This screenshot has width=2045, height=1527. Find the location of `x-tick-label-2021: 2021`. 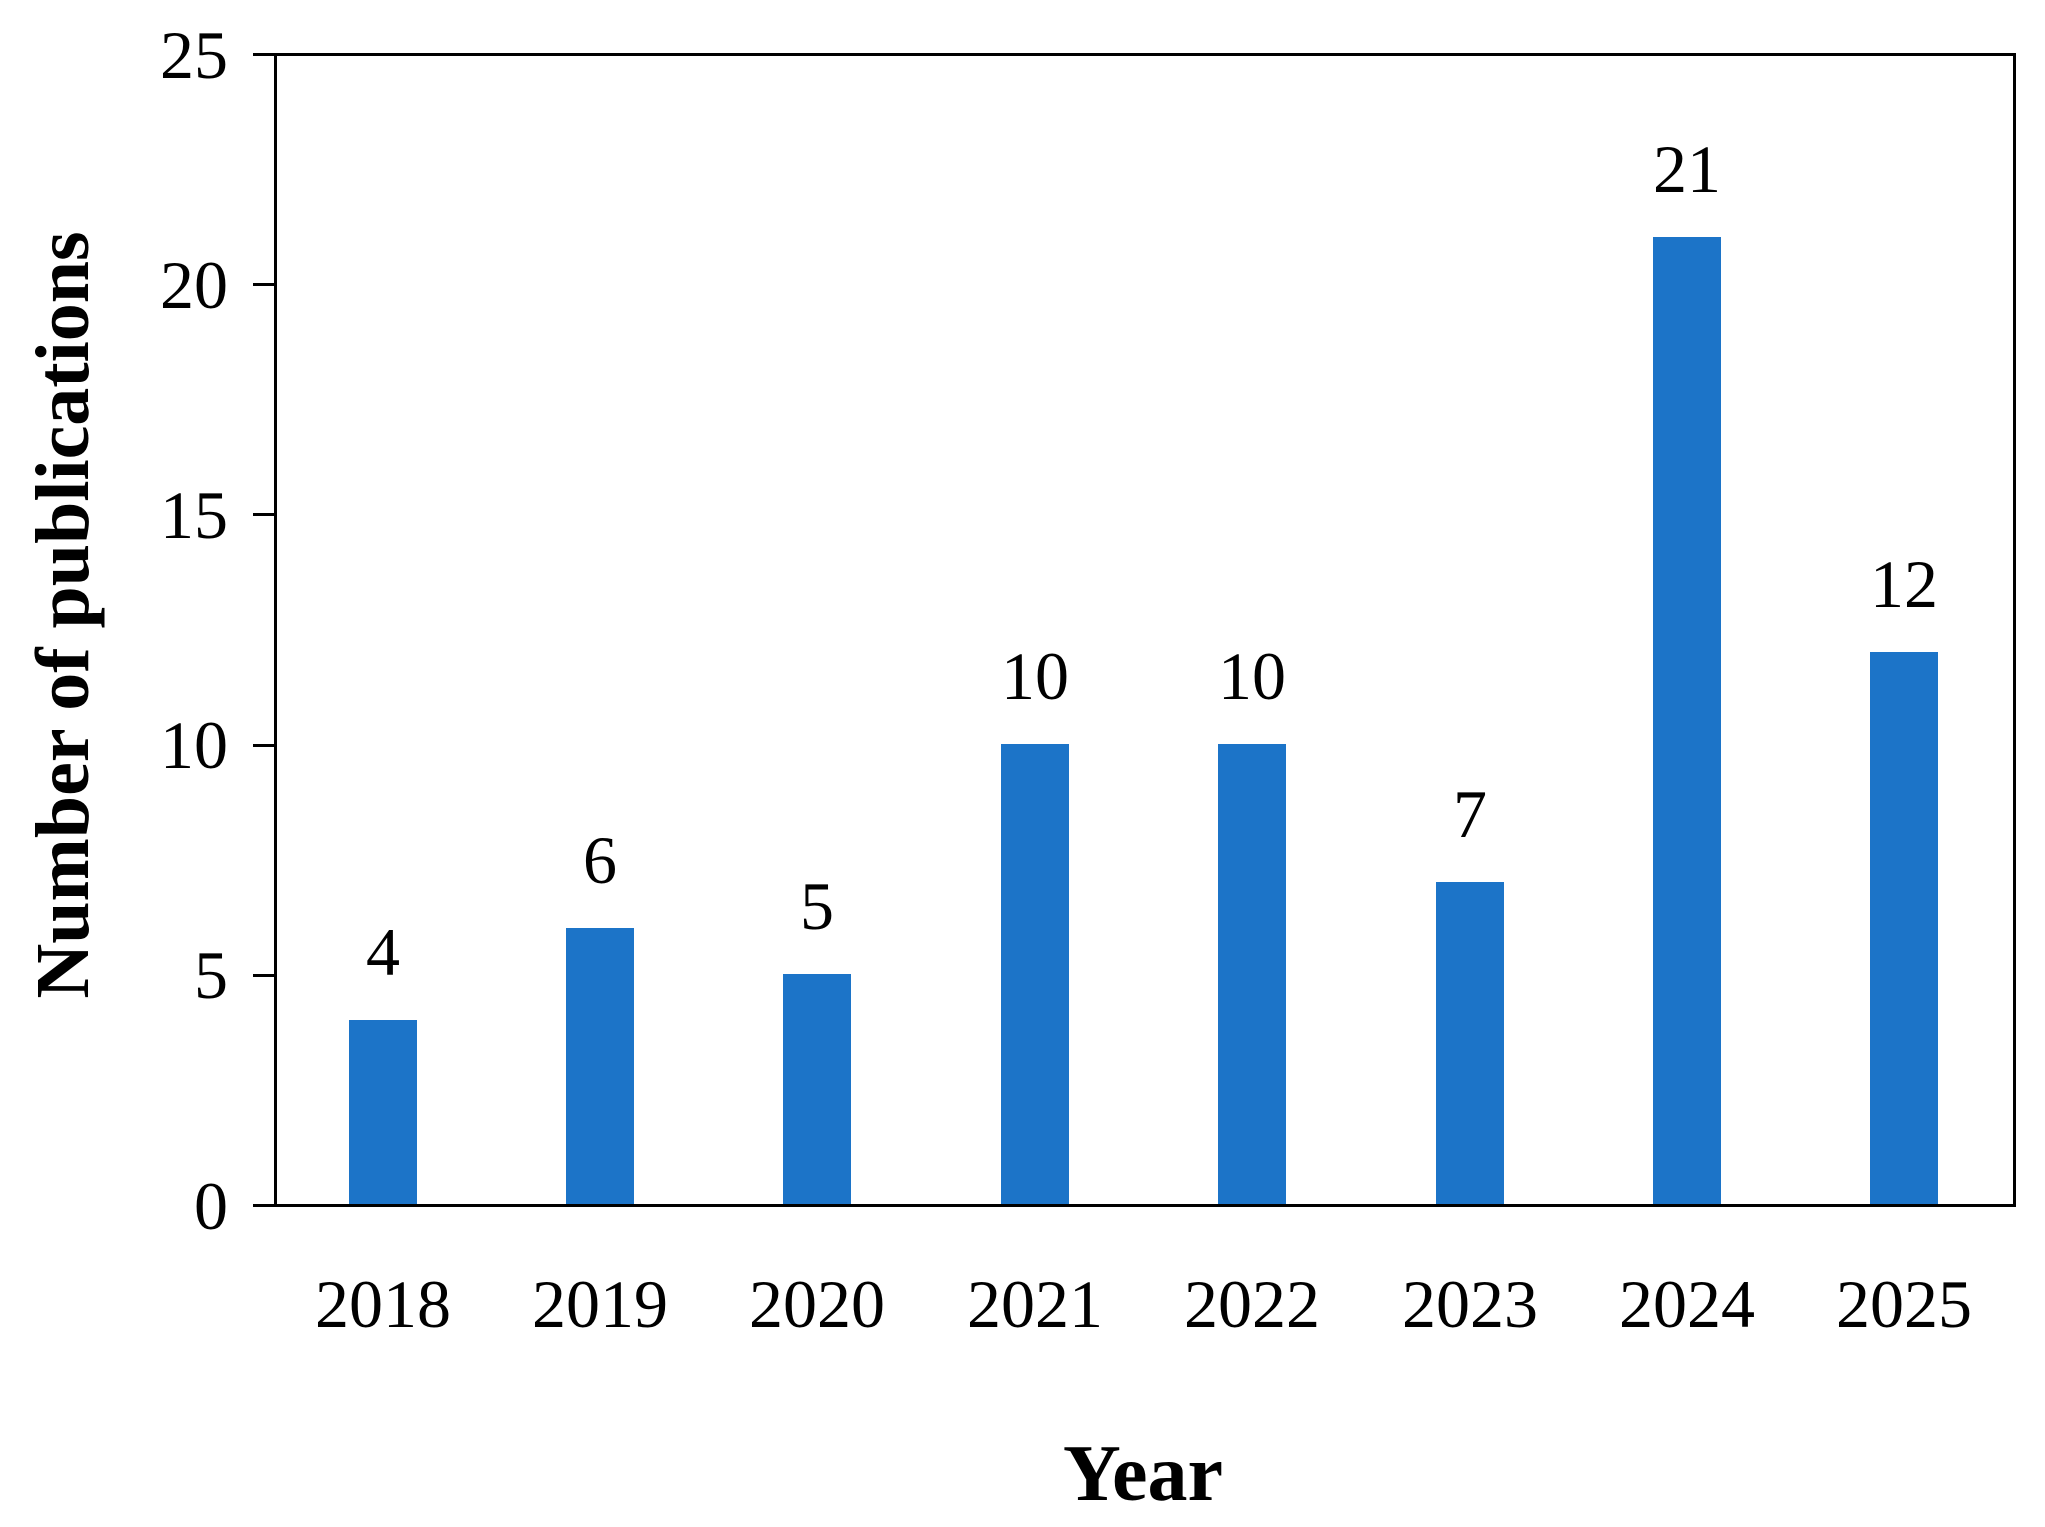

x-tick-label-2021: 2021 is located at coordinates (1035, 1304).